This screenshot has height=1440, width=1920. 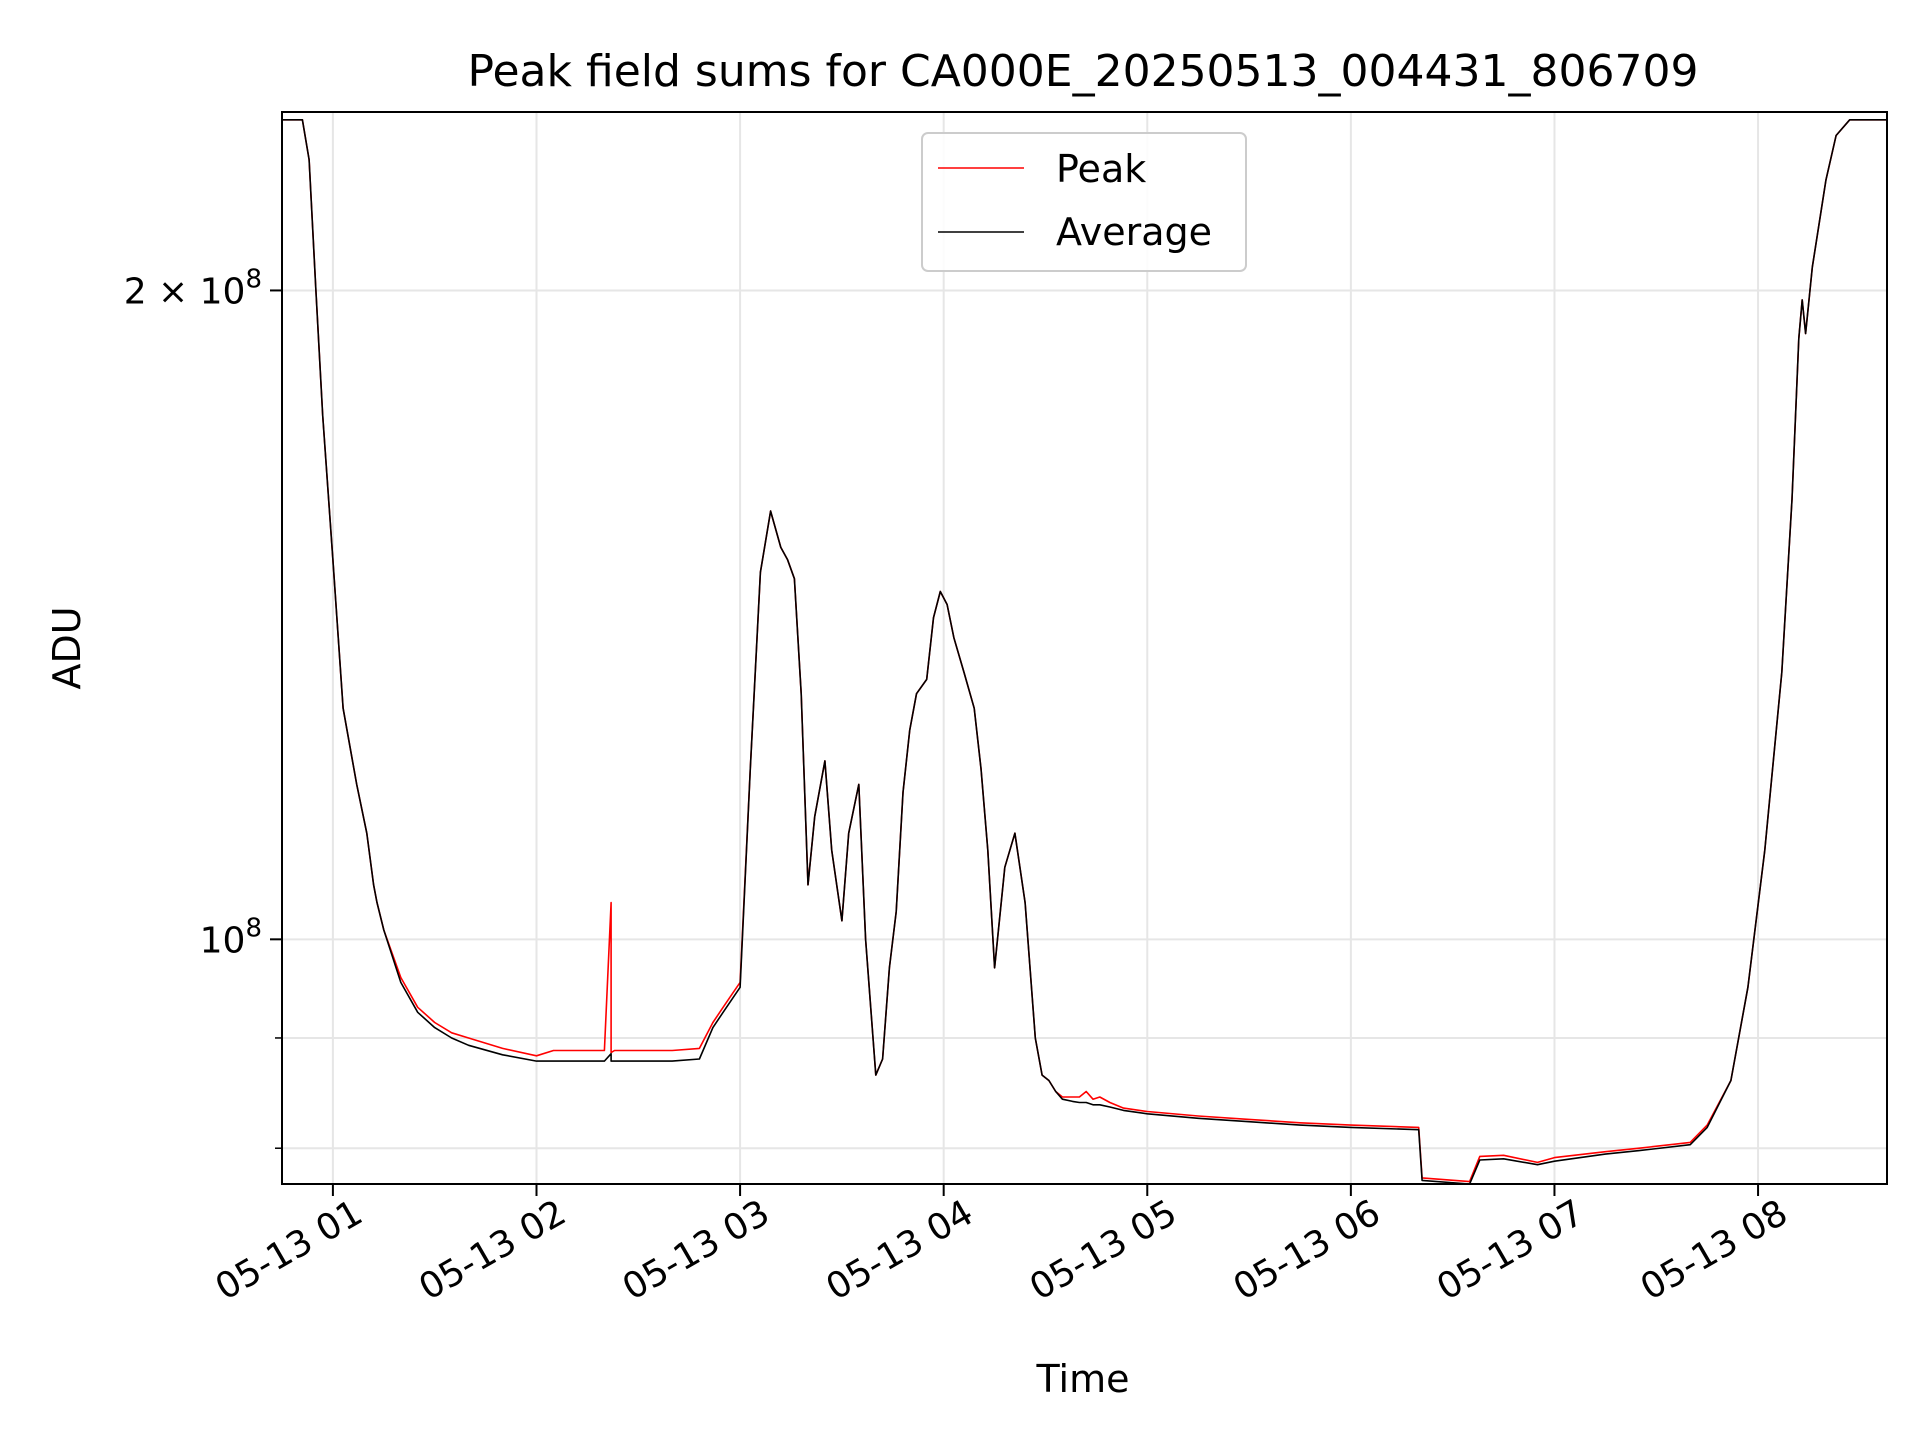 What do you see at coordinates (193, 288) in the screenshot?
I see `y-tick-label: 2 × 108` at bounding box center [193, 288].